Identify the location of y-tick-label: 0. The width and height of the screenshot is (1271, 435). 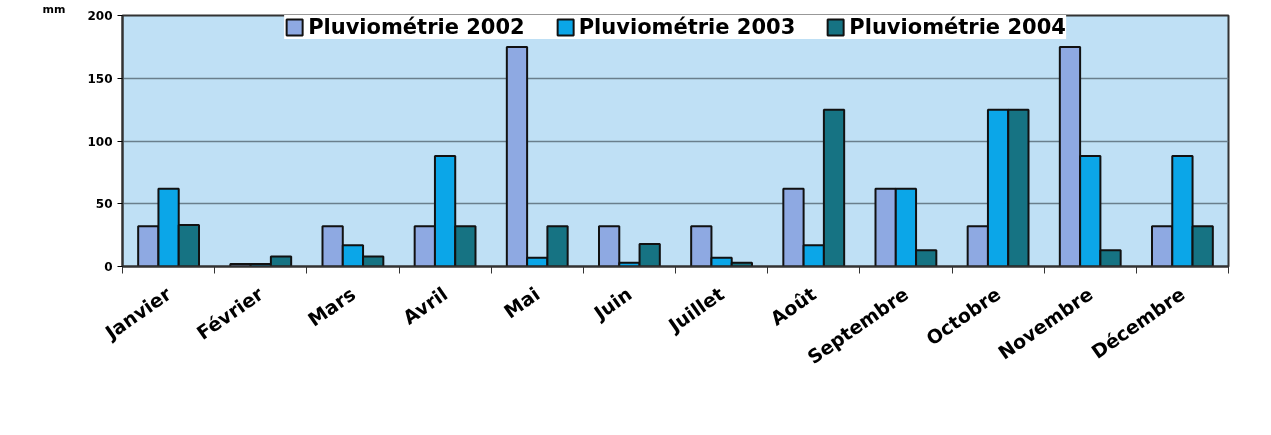
(108, 267).